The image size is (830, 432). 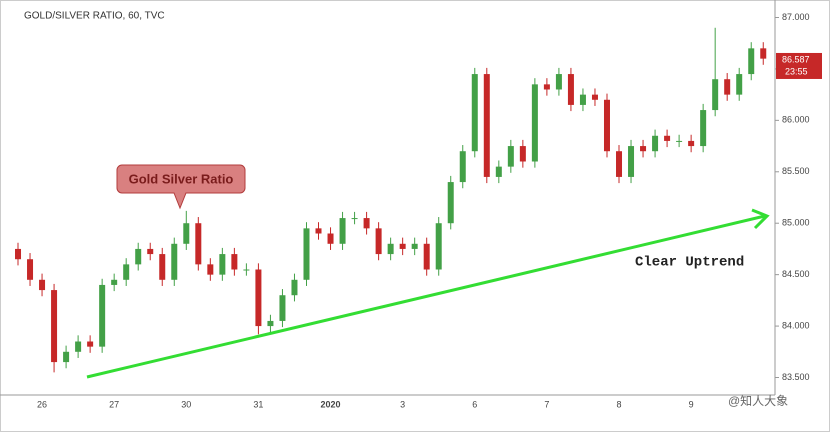 What do you see at coordinates (796, 17) in the screenshot?
I see `y-tick-label: 87.000` at bounding box center [796, 17].